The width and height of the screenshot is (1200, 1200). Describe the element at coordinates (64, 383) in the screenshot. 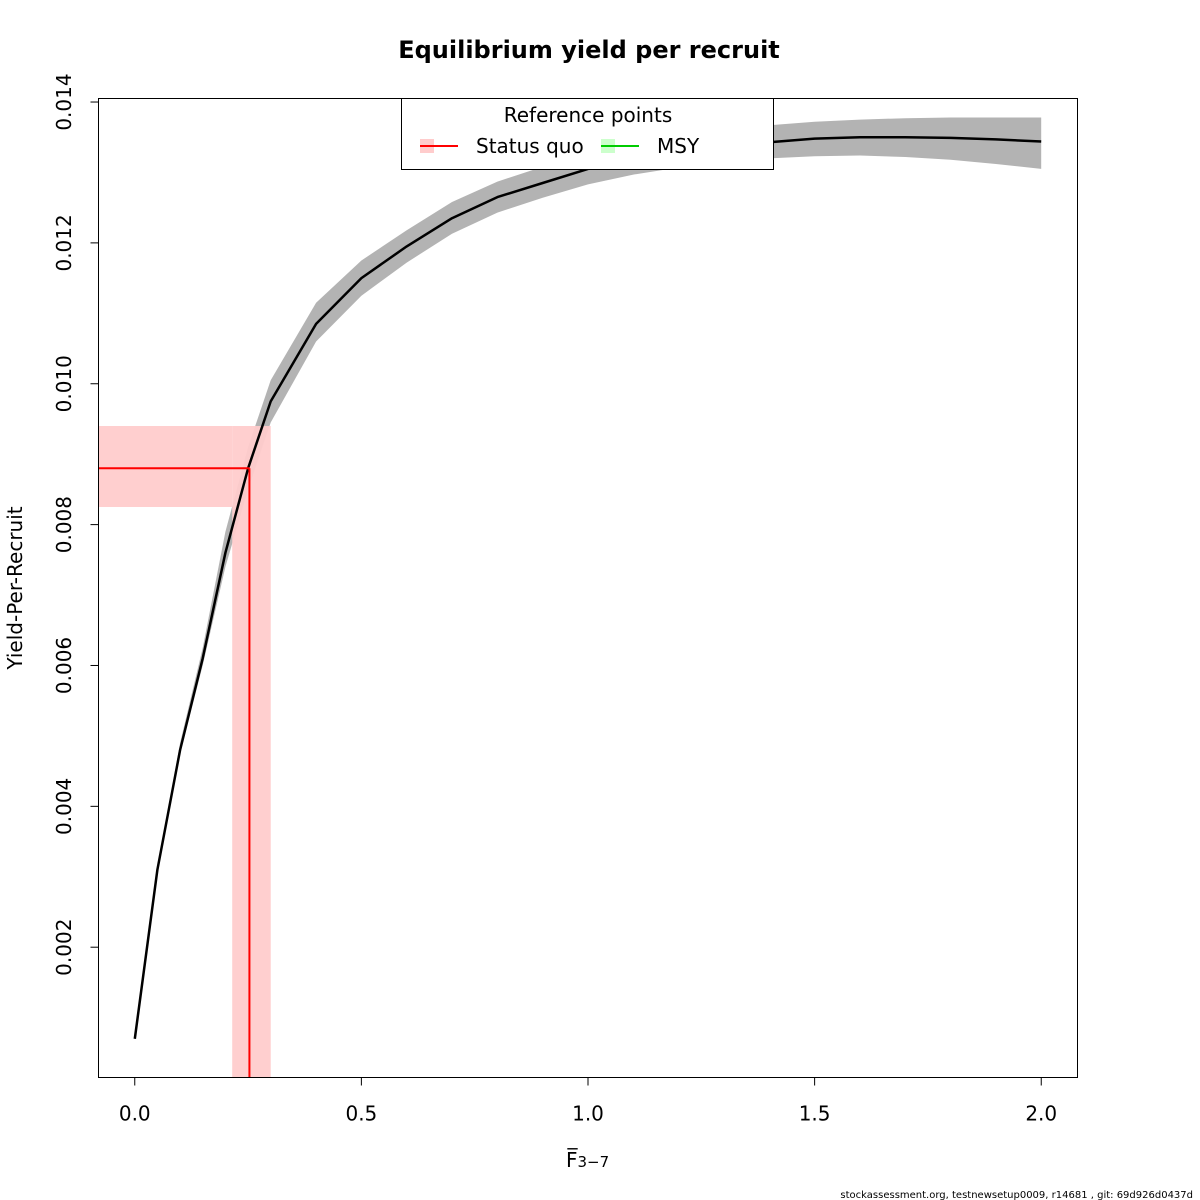

I see `y-tick-label: 0.010` at that location.